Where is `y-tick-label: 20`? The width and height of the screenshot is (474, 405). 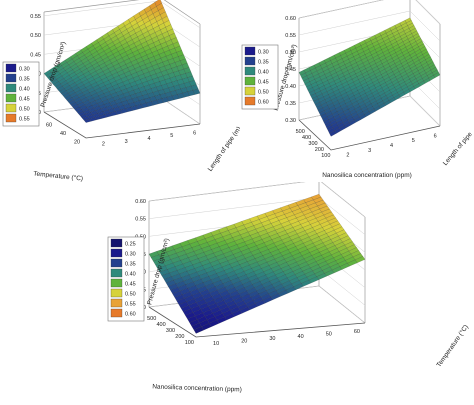 y-tick-label: 20 is located at coordinates (244, 342).